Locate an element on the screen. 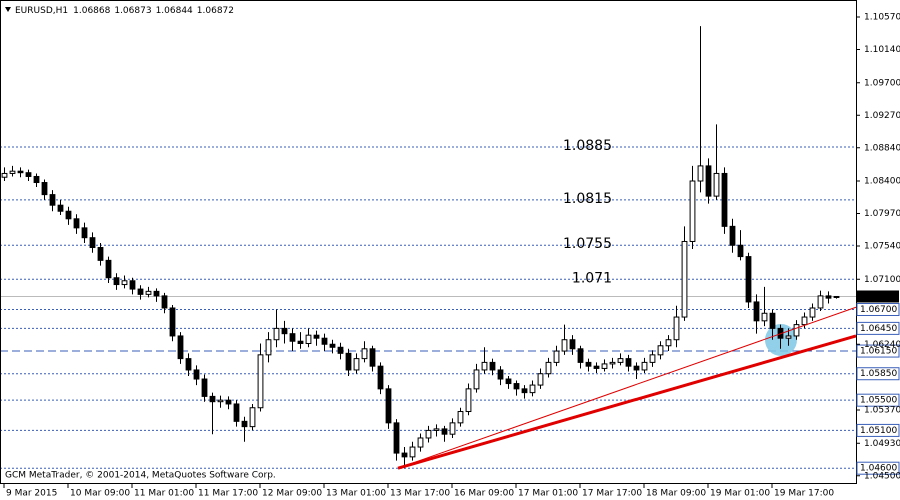 The height and width of the screenshot is (500, 900). x-tick-label: 11 Mar 17:00 is located at coordinates (228, 494).